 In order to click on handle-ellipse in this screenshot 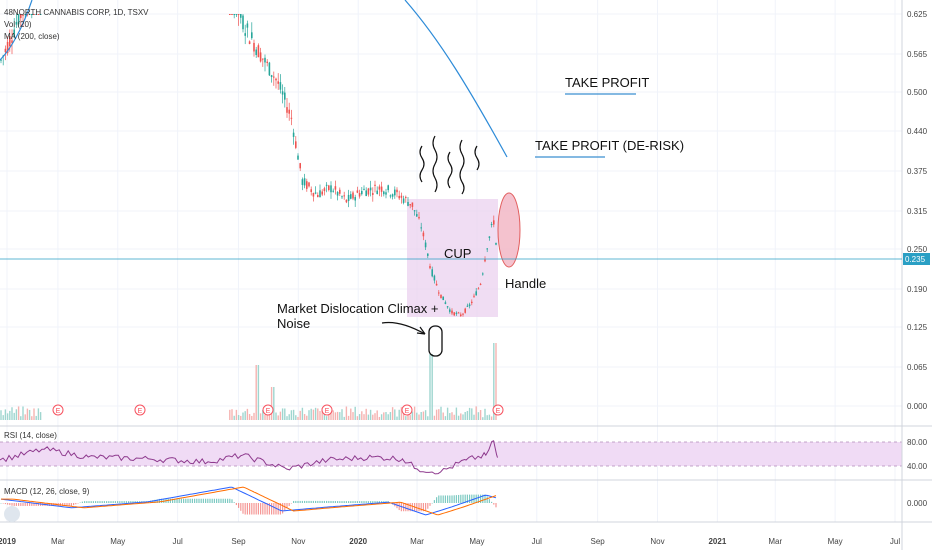, I will do `click(509, 230)`.